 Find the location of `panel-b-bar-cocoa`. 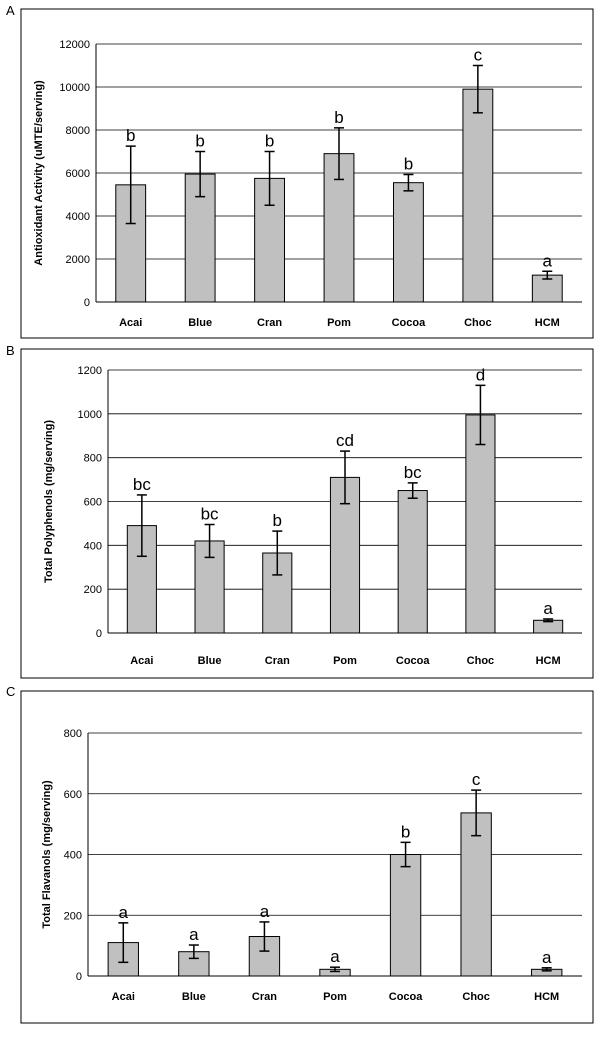

panel-b-bar-cocoa is located at coordinates (412, 562).